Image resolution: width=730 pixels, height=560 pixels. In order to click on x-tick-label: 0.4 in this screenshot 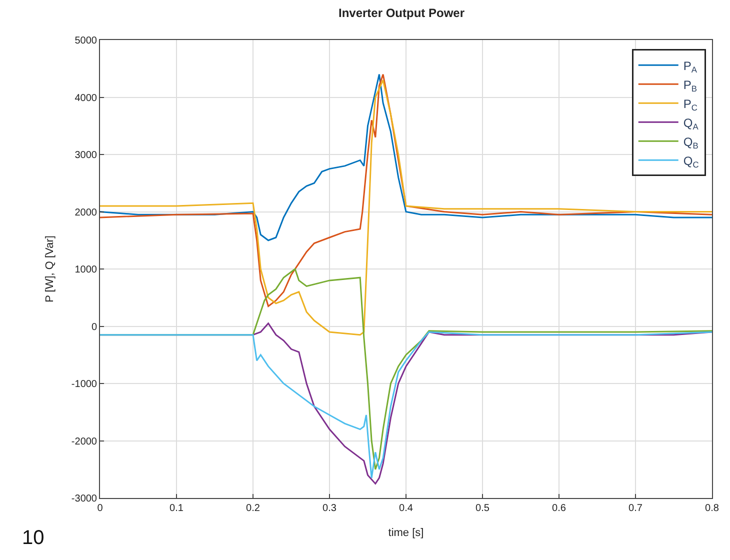, I will do `click(406, 508)`.